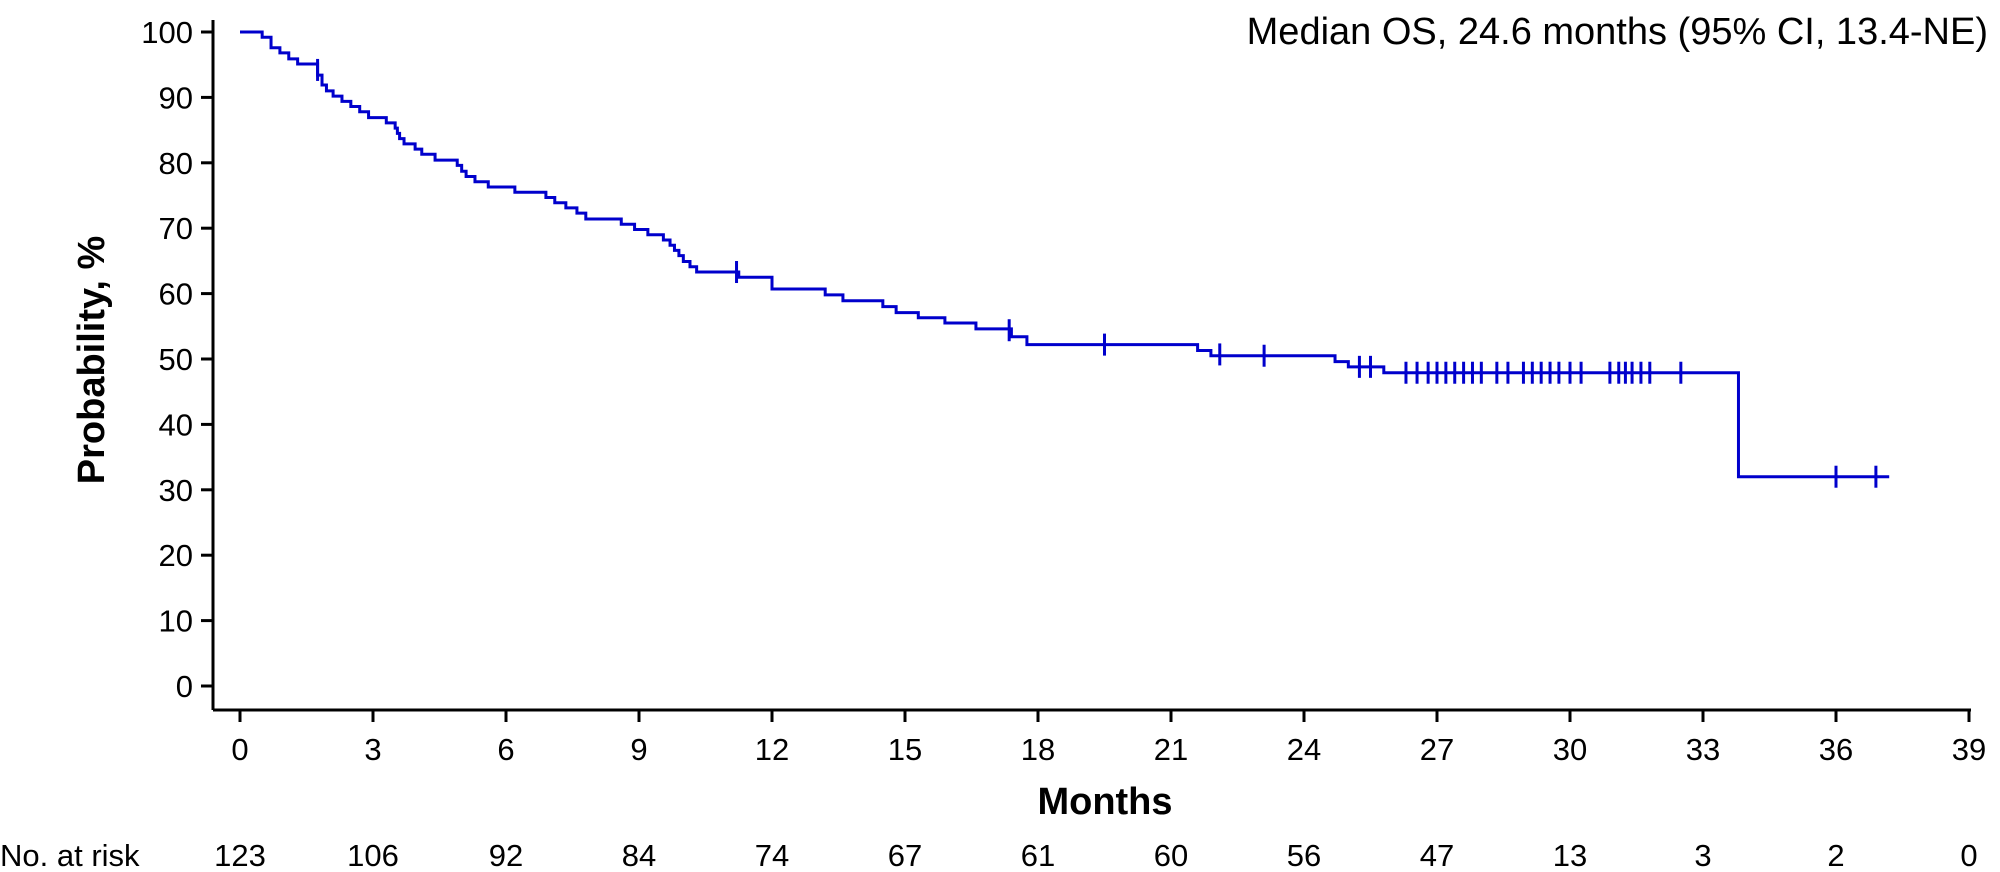 Image resolution: width=2000 pixels, height=872 pixels. I want to click on risk-count: 13, so click(1570, 855).